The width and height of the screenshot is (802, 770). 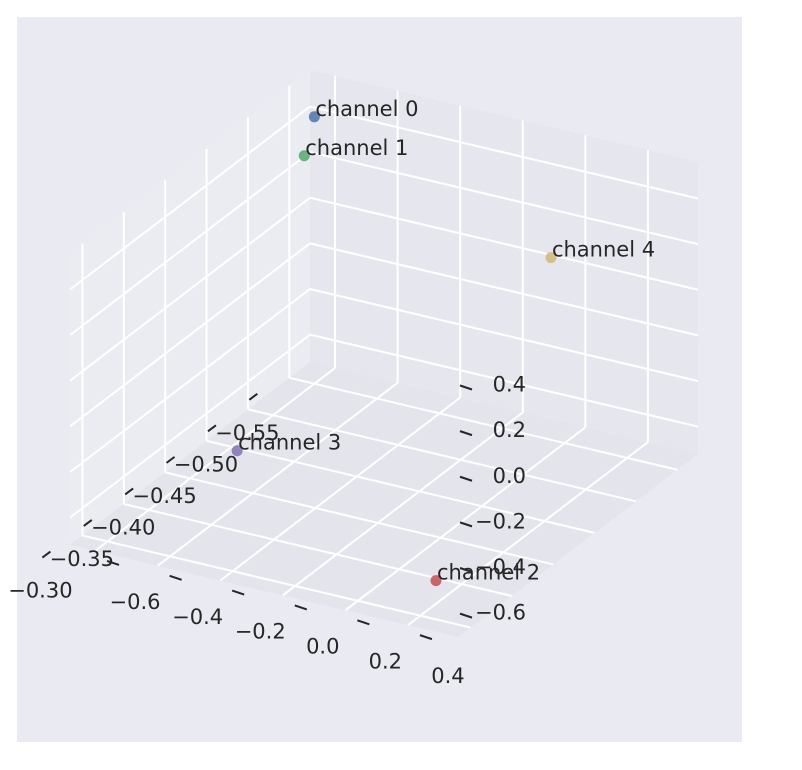 I want to click on z-tick-label: 0.0, so click(x=509, y=476).